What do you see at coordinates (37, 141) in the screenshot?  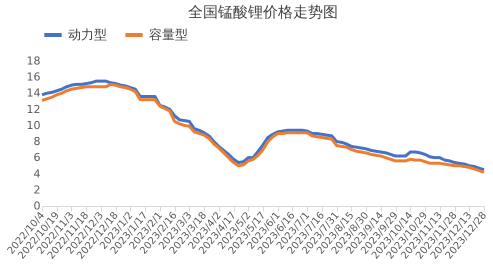 I see `y-tick-label: 8` at bounding box center [37, 141].